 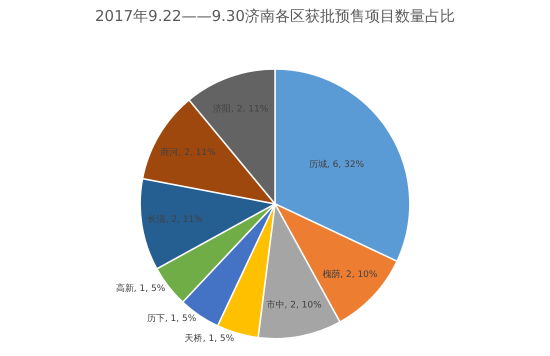 What do you see at coordinates (350, 274) in the screenshot?
I see `slice-label: 槐荫, 2, 10%` at bounding box center [350, 274].